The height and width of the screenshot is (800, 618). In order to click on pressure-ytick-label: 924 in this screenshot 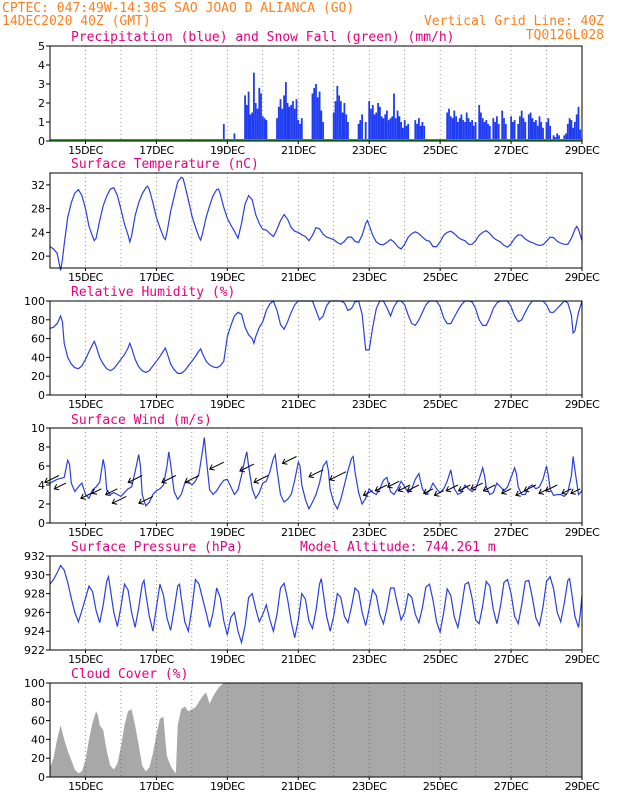, I will do `click(34, 631)`.